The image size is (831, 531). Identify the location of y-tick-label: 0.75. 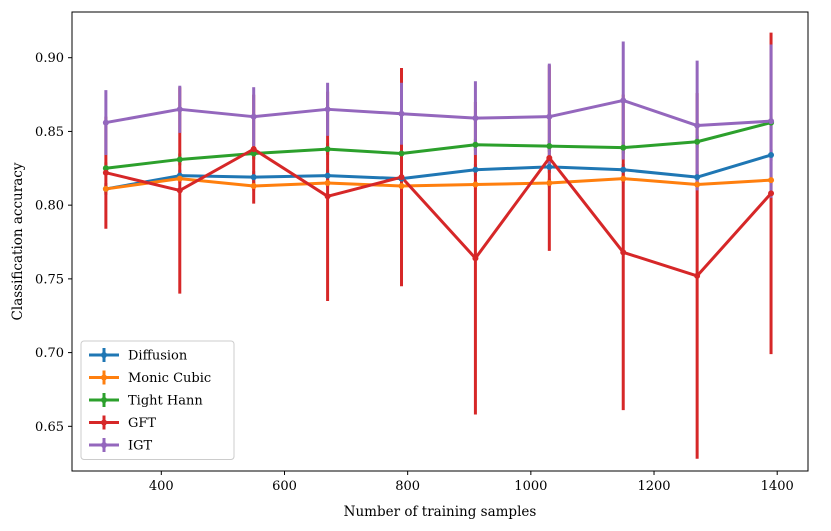
(49, 279).